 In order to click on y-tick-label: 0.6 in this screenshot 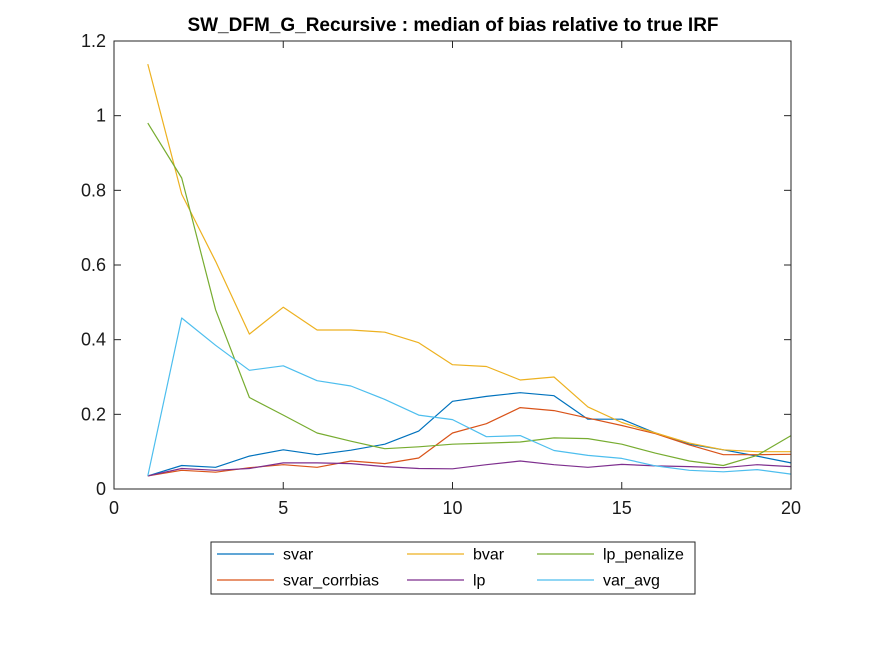, I will do `click(93, 265)`.